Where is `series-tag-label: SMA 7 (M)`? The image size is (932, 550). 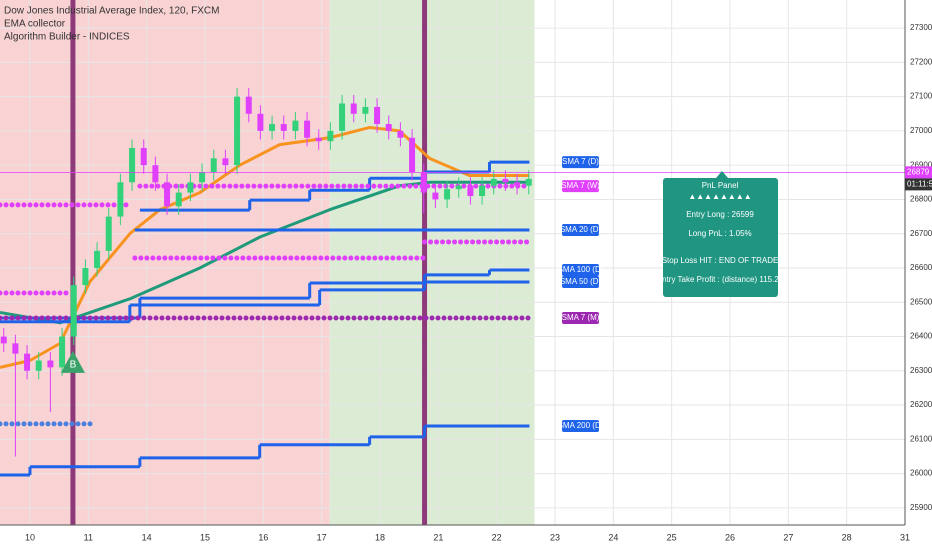
series-tag-label: SMA 7 (M) is located at coordinates (581, 317).